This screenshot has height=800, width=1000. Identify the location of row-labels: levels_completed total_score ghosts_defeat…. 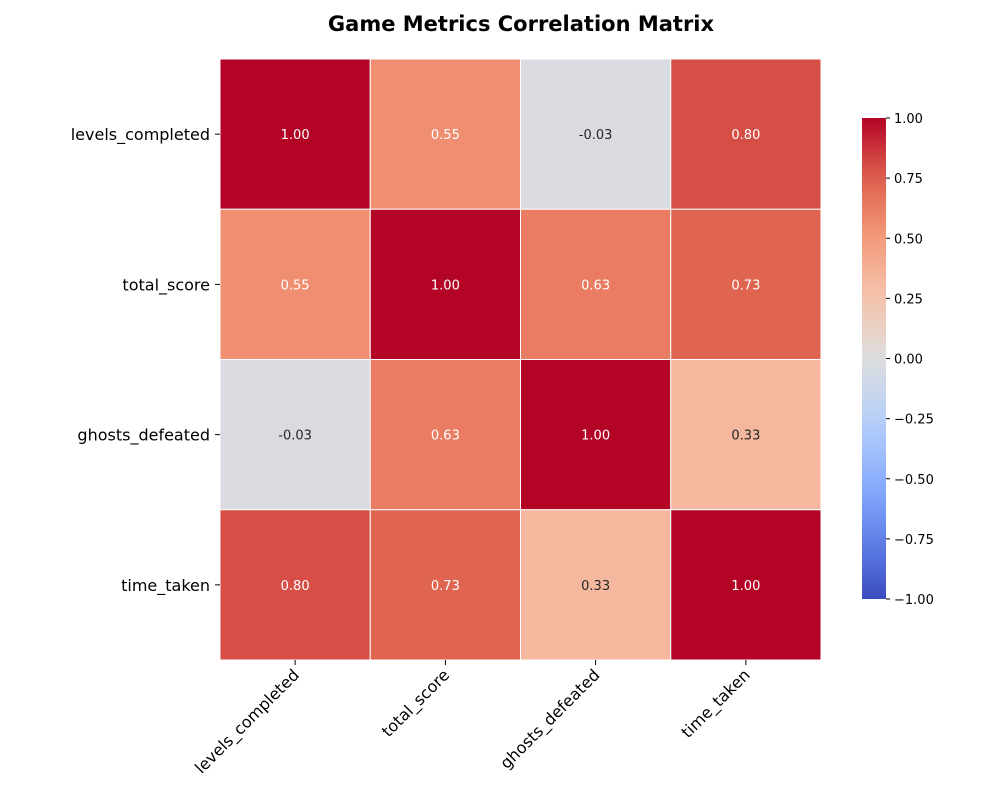
(145, 360).